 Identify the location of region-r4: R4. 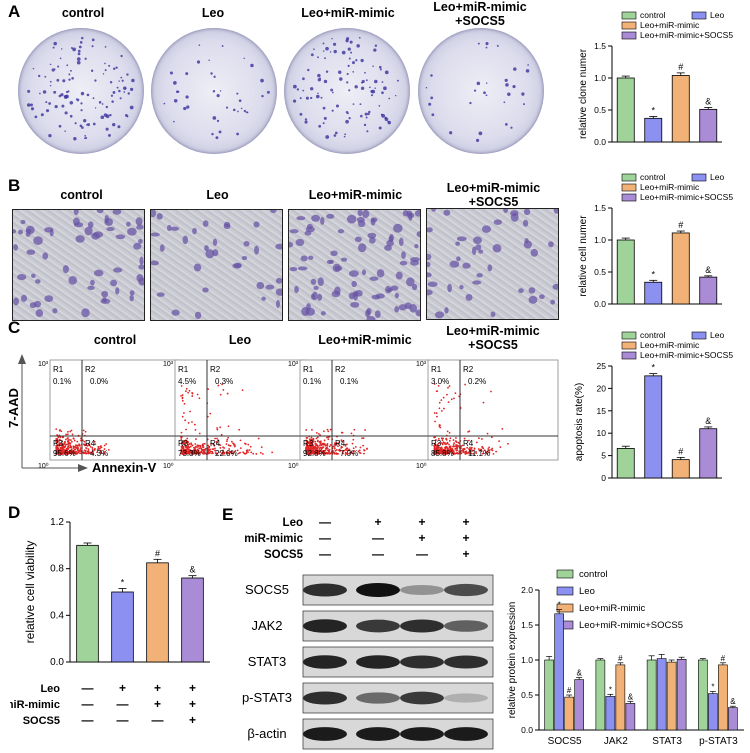
(215, 443).